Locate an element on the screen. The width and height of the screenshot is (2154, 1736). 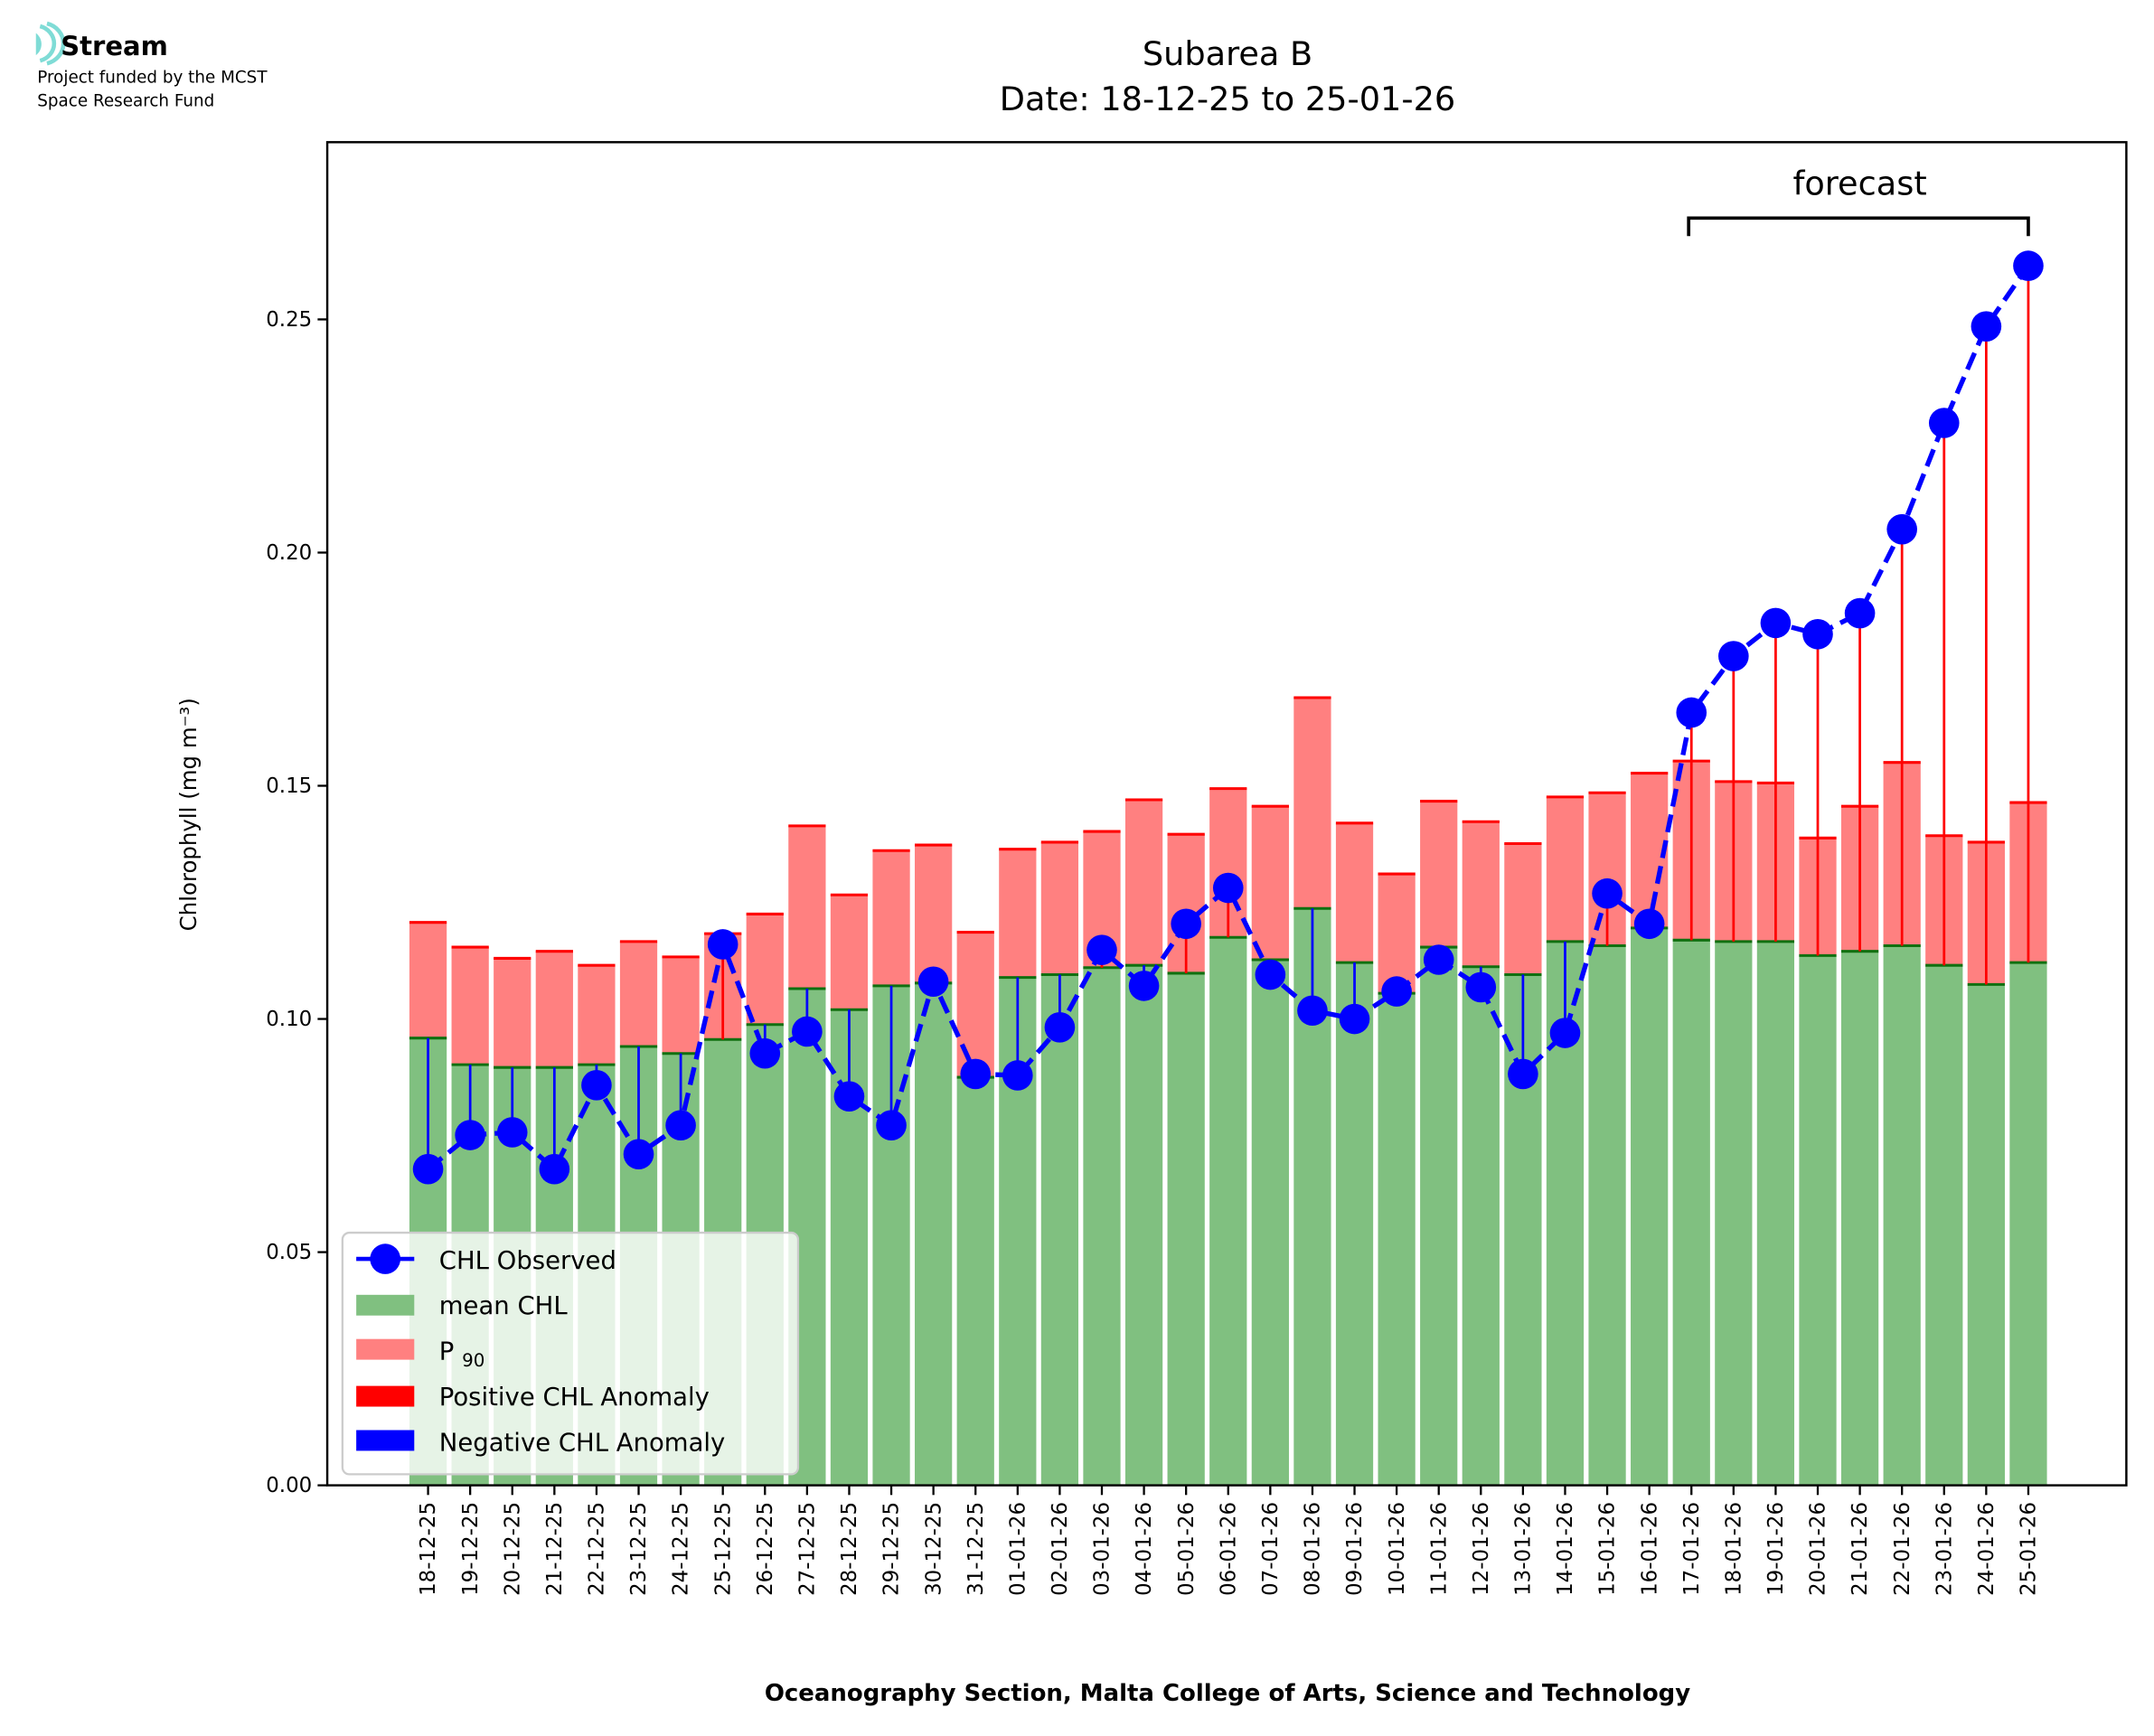
y-tick-label: 0.00 is located at coordinates (289, 1486).